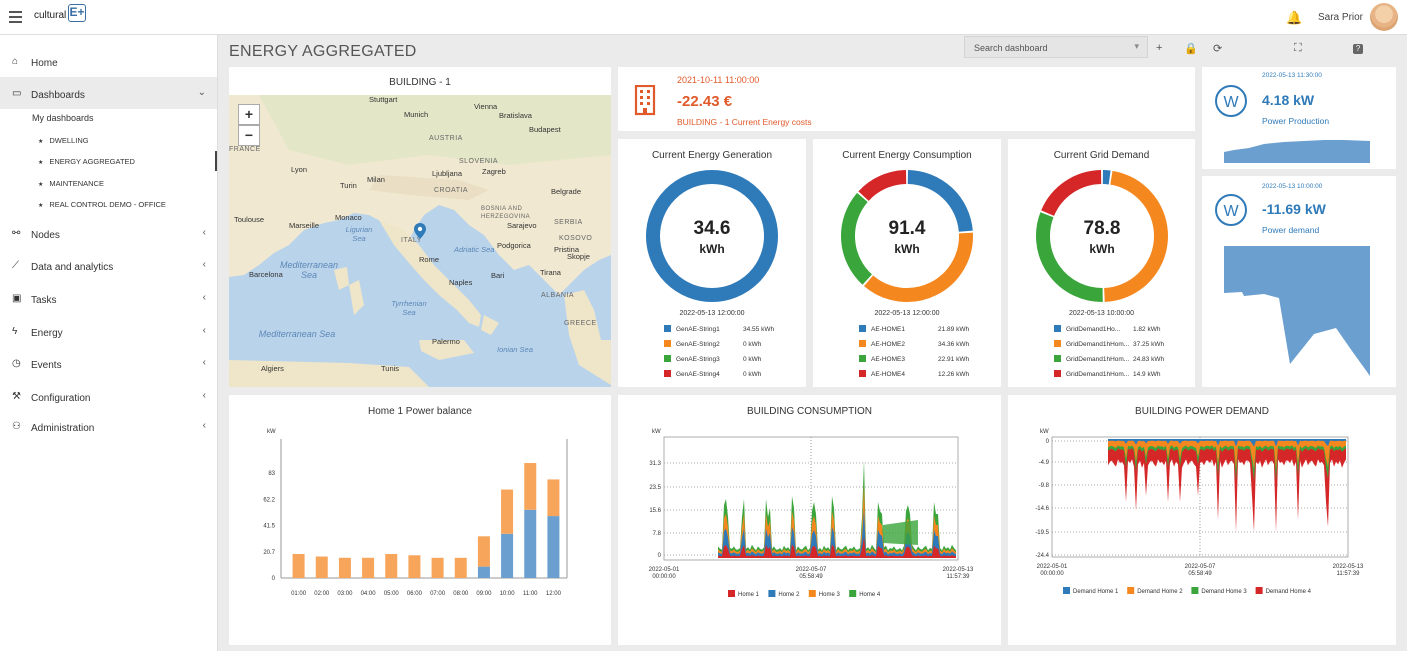 This screenshot has width=1407, height=651. What do you see at coordinates (249, 135) in the screenshot?
I see `zoom-out-button: −` at bounding box center [249, 135].